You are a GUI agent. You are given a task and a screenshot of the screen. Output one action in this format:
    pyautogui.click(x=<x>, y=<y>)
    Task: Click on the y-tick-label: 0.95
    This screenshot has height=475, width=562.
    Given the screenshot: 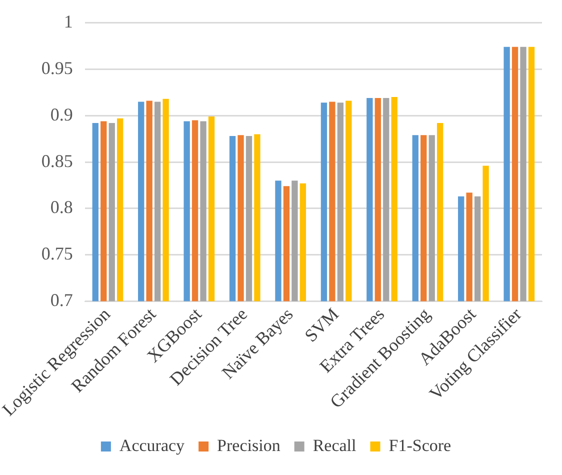 What is the action you would take?
    pyautogui.click(x=57, y=68)
    